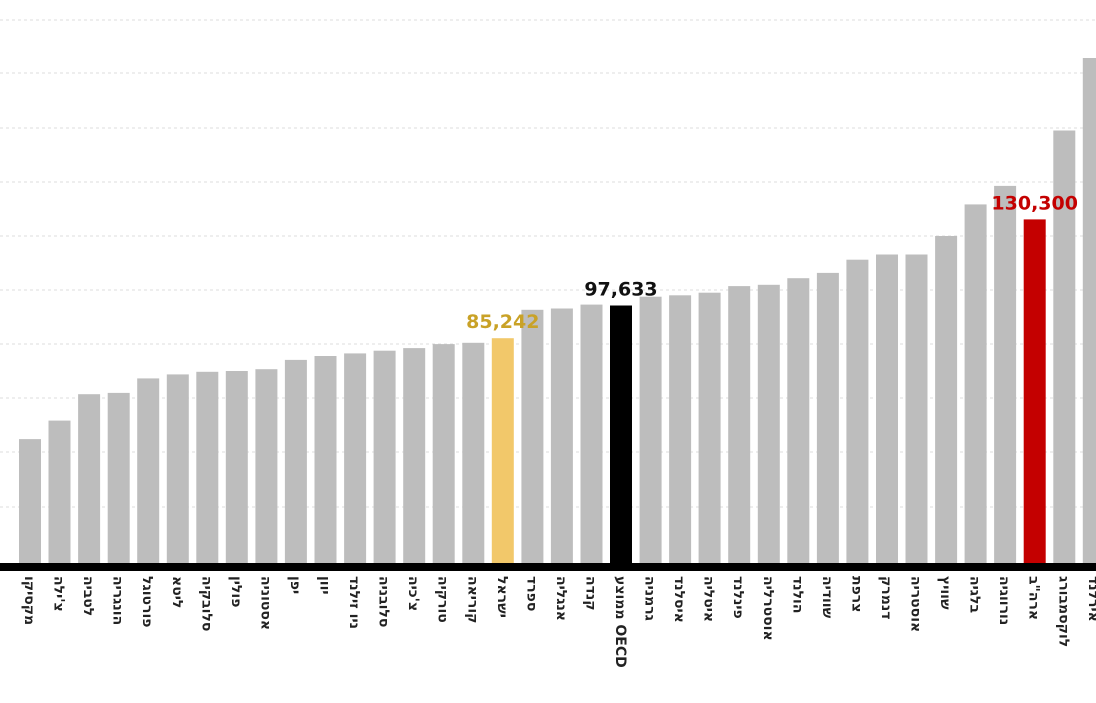 The height and width of the screenshot is (703, 1096). What do you see at coordinates (295, 585) in the screenshot?
I see `category-label-9: יפן` at bounding box center [295, 585].